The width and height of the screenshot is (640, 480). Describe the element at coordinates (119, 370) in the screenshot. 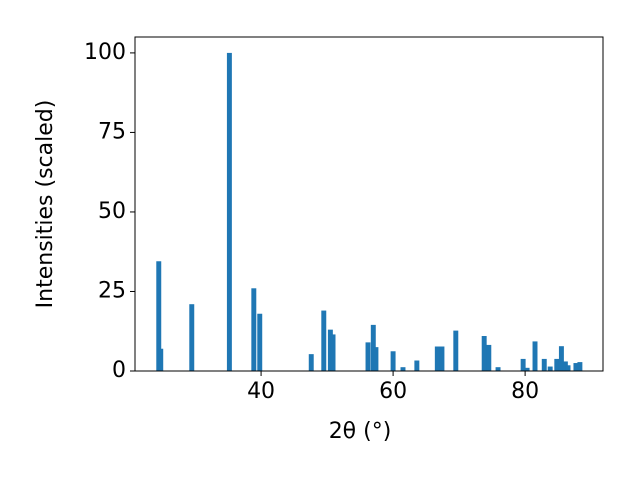

I see `y-tick-label: 0` at that location.